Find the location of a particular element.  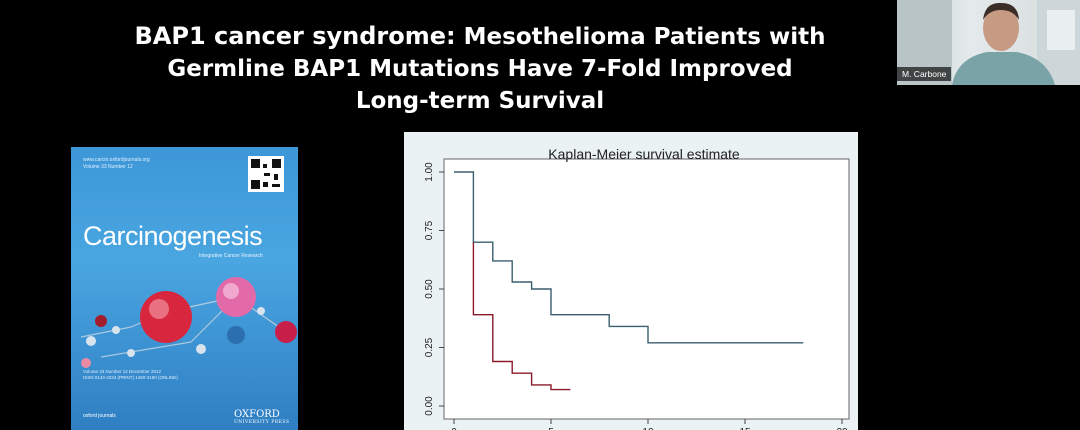

chart-title: Kaplan-Meier survival estimate is located at coordinates (644, 154).